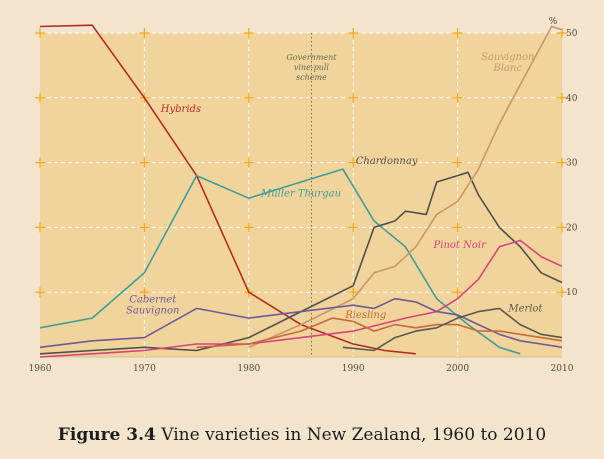 This screenshot has width=604, height=459. I want to click on series-label: Sauvignon Blanc, so click(507, 63).